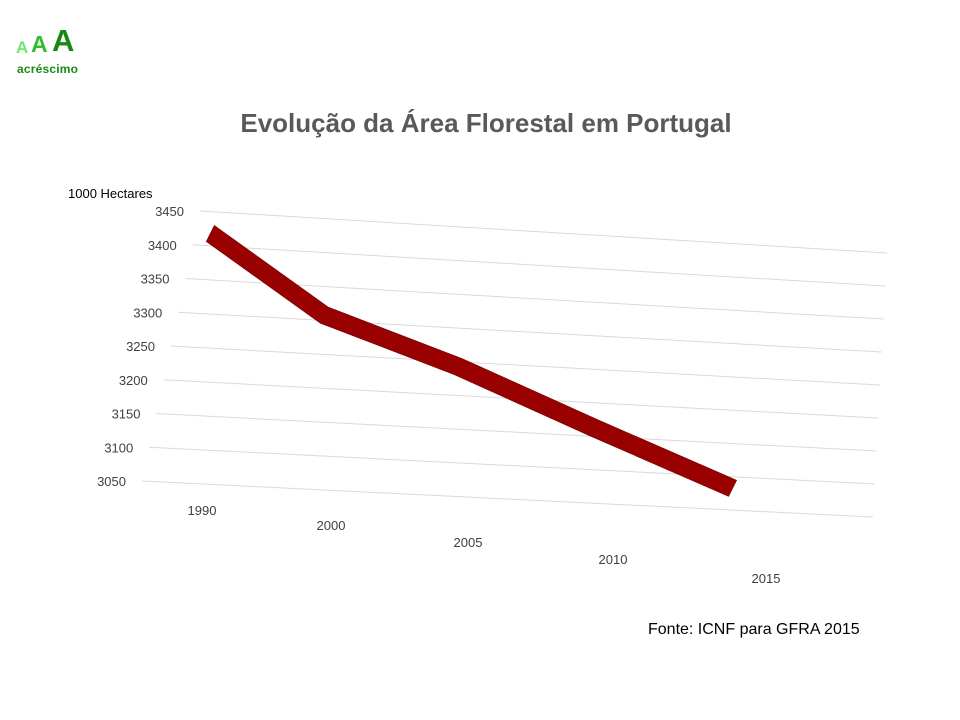 The image size is (960, 720). Describe the element at coordinates (484, 544) in the screenshot. I see `x-axis-ticks: 1990 2000 2005 2010 2015` at that location.